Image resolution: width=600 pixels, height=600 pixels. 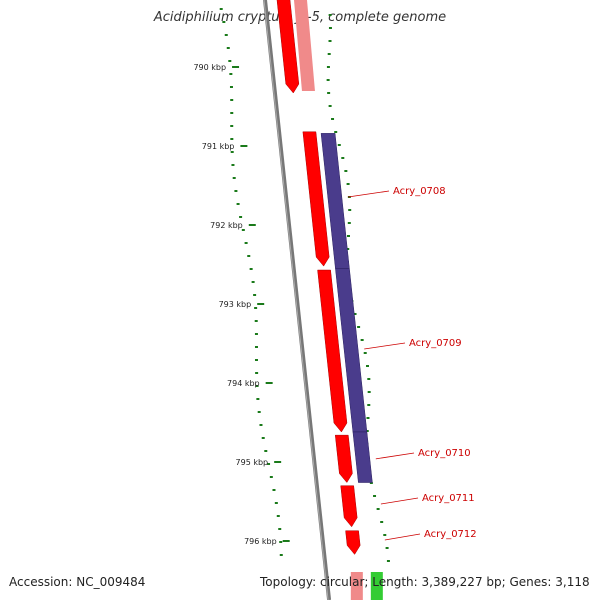 What do you see at coordinates (450, 534) in the screenshot?
I see `gene-label: Acry_0712` at bounding box center [450, 534].